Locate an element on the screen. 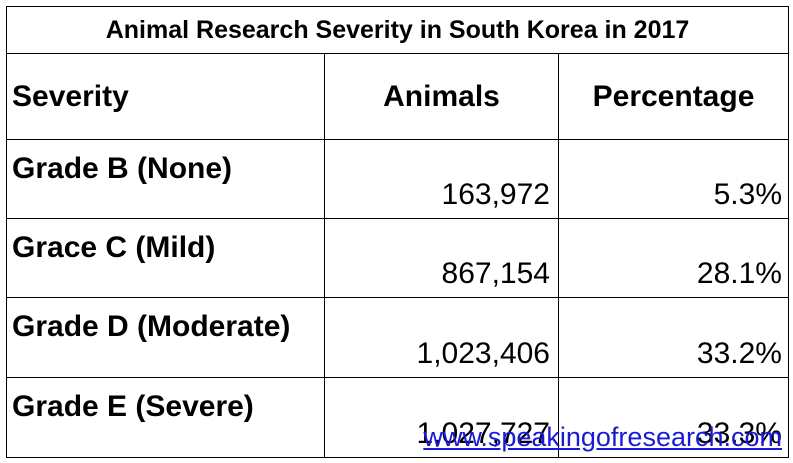 Image resolution: width=793 pixels, height=463 pixels. percentage-cell: 33.2% is located at coordinates (673, 337).